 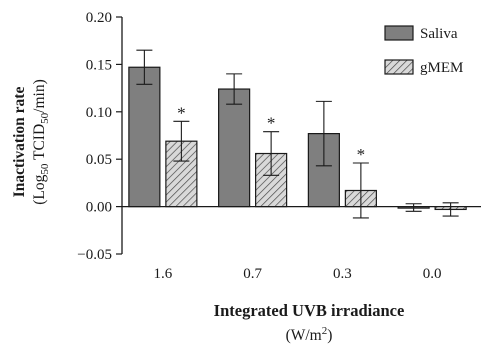 What do you see at coordinates (99, 18) in the screenshot?
I see `y-tick-label: 0.20` at bounding box center [99, 18].